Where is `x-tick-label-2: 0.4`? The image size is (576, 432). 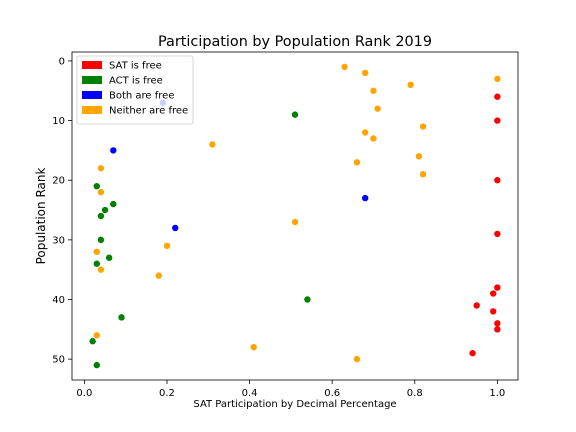
x-tick-label-2: 0.4 is located at coordinates (250, 393).